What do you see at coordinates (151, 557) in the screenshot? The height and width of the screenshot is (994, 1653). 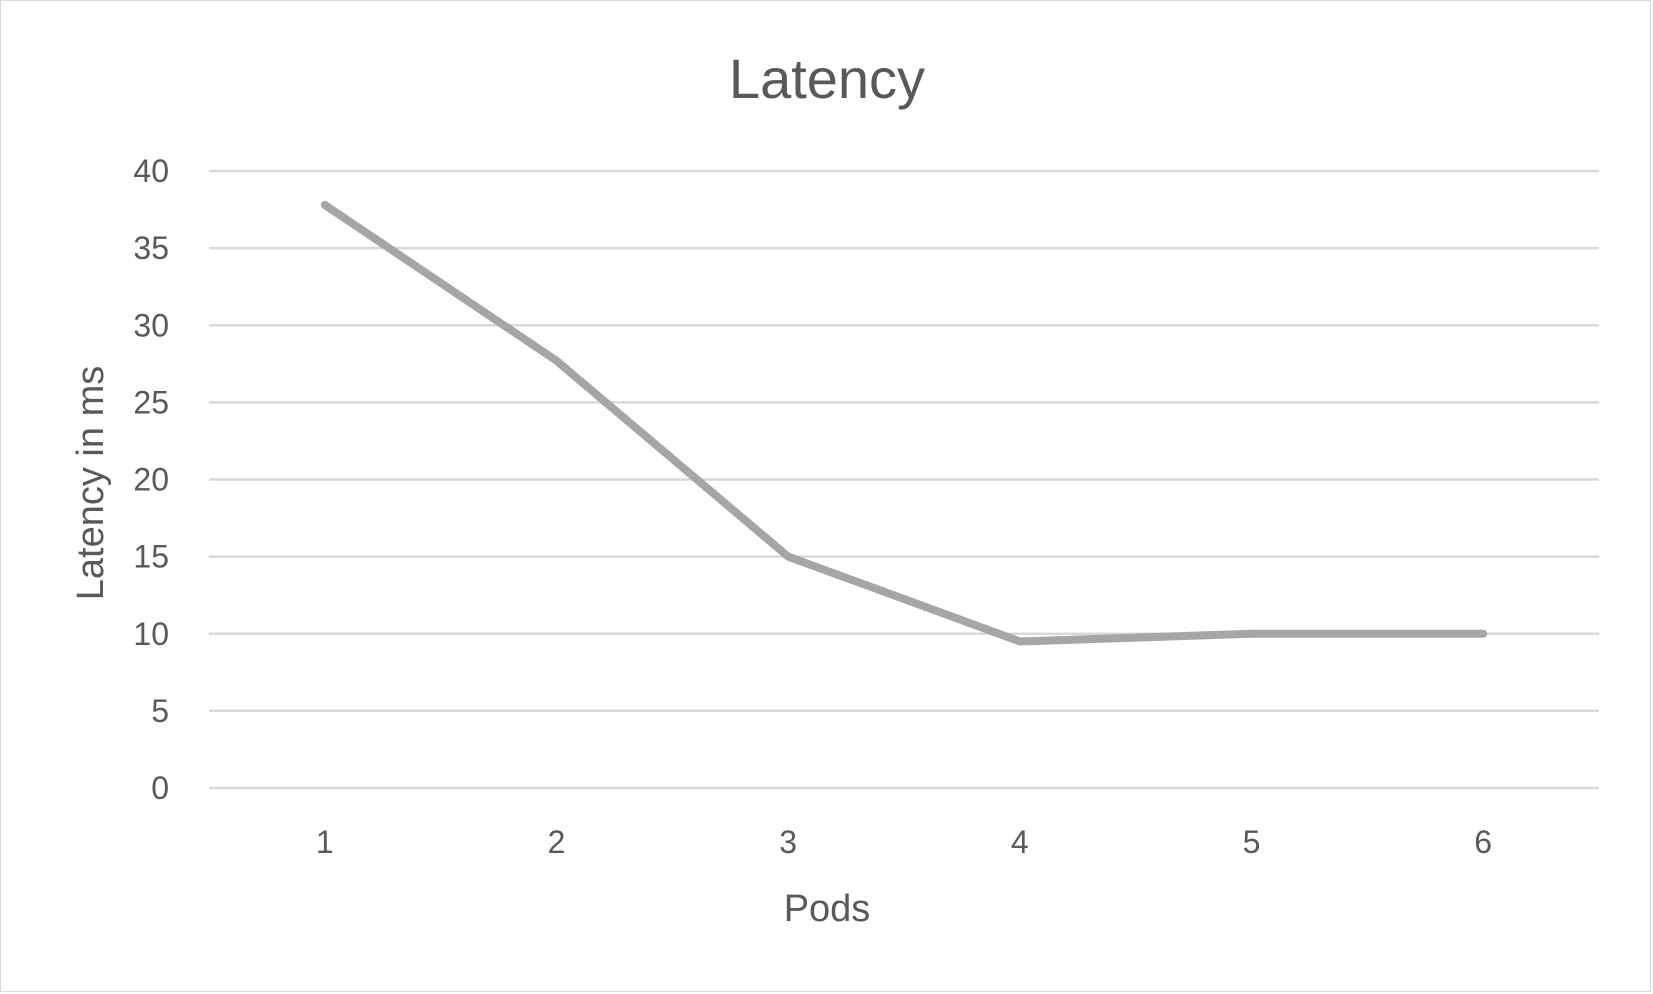 I see `y-tick-label: 15` at bounding box center [151, 557].